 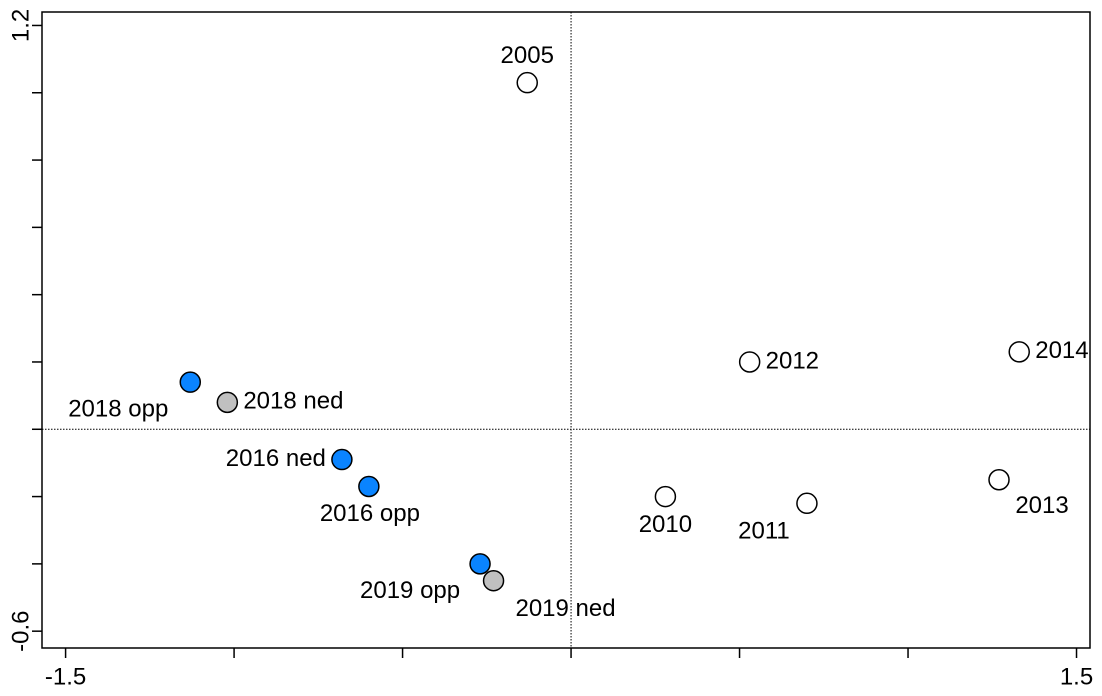 I want to click on point-label: 2018 ned, so click(x=293, y=401).